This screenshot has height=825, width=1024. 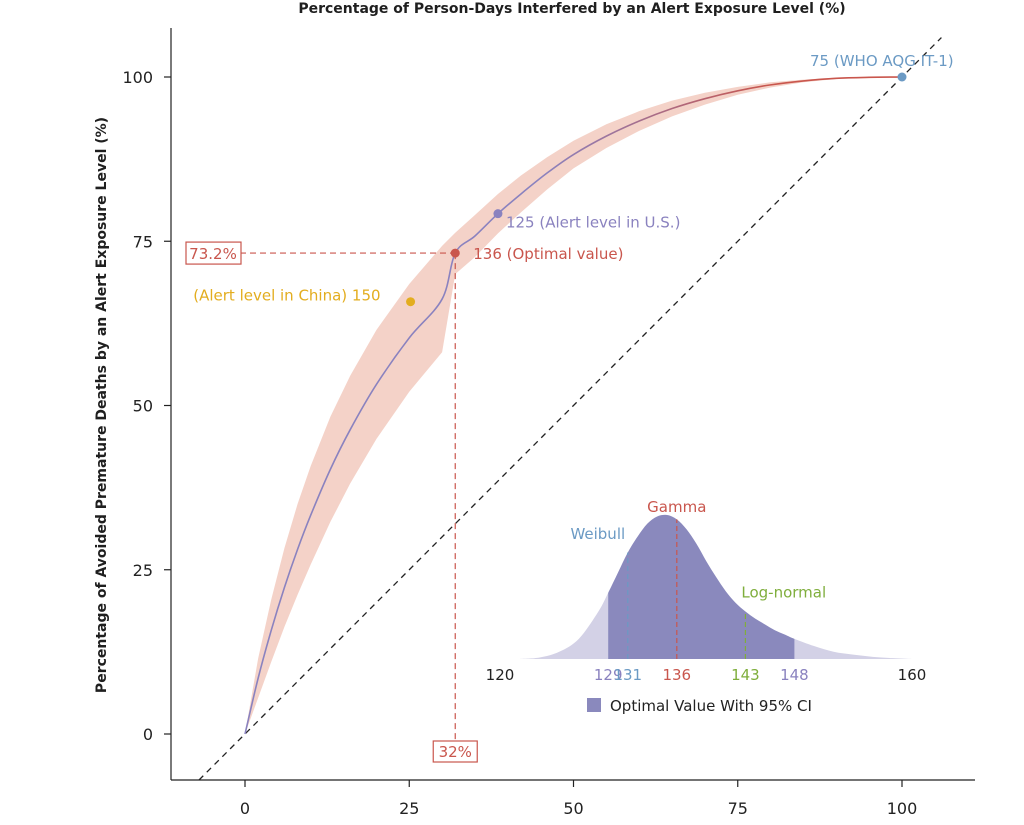 What do you see at coordinates (455, 253) in the screenshot?
I see `point-optimal-dot` at bounding box center [455, 253].